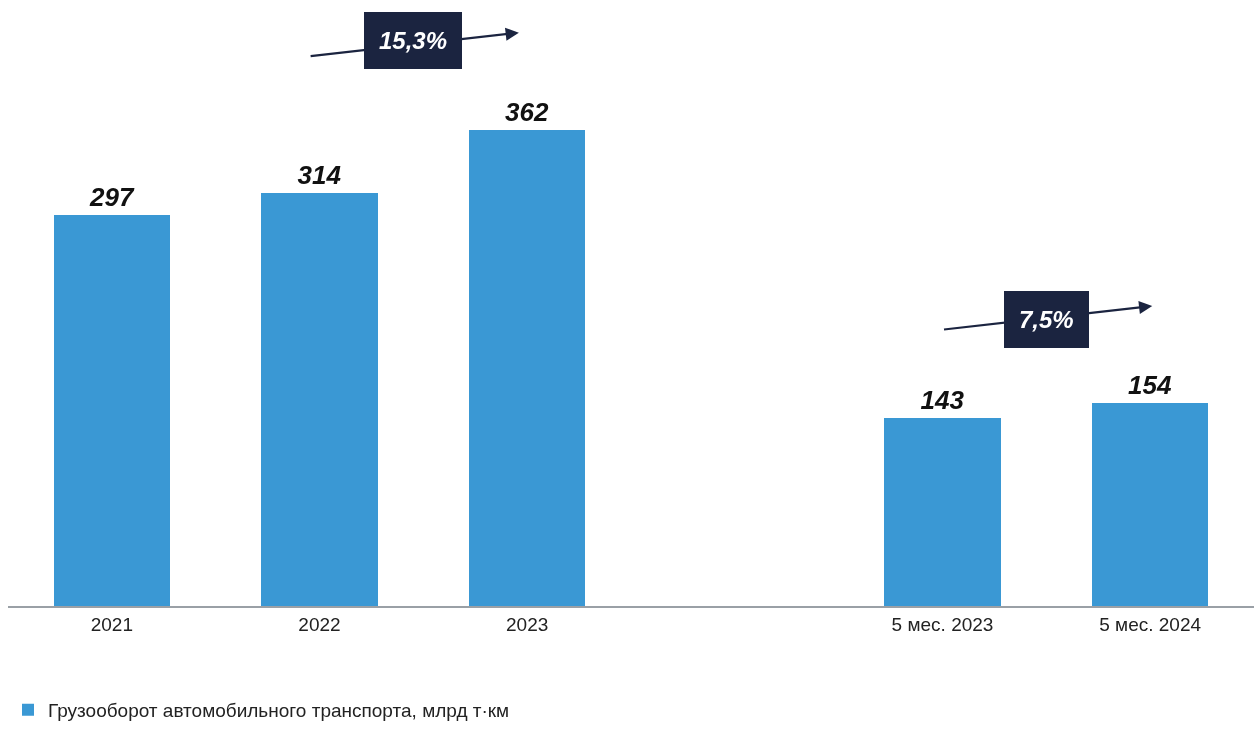 The height and width of the screenshot is (729, 1254). Describe the element at coordinates (413, 40) in the screenshot. I see `text: 15,3%` at that location.